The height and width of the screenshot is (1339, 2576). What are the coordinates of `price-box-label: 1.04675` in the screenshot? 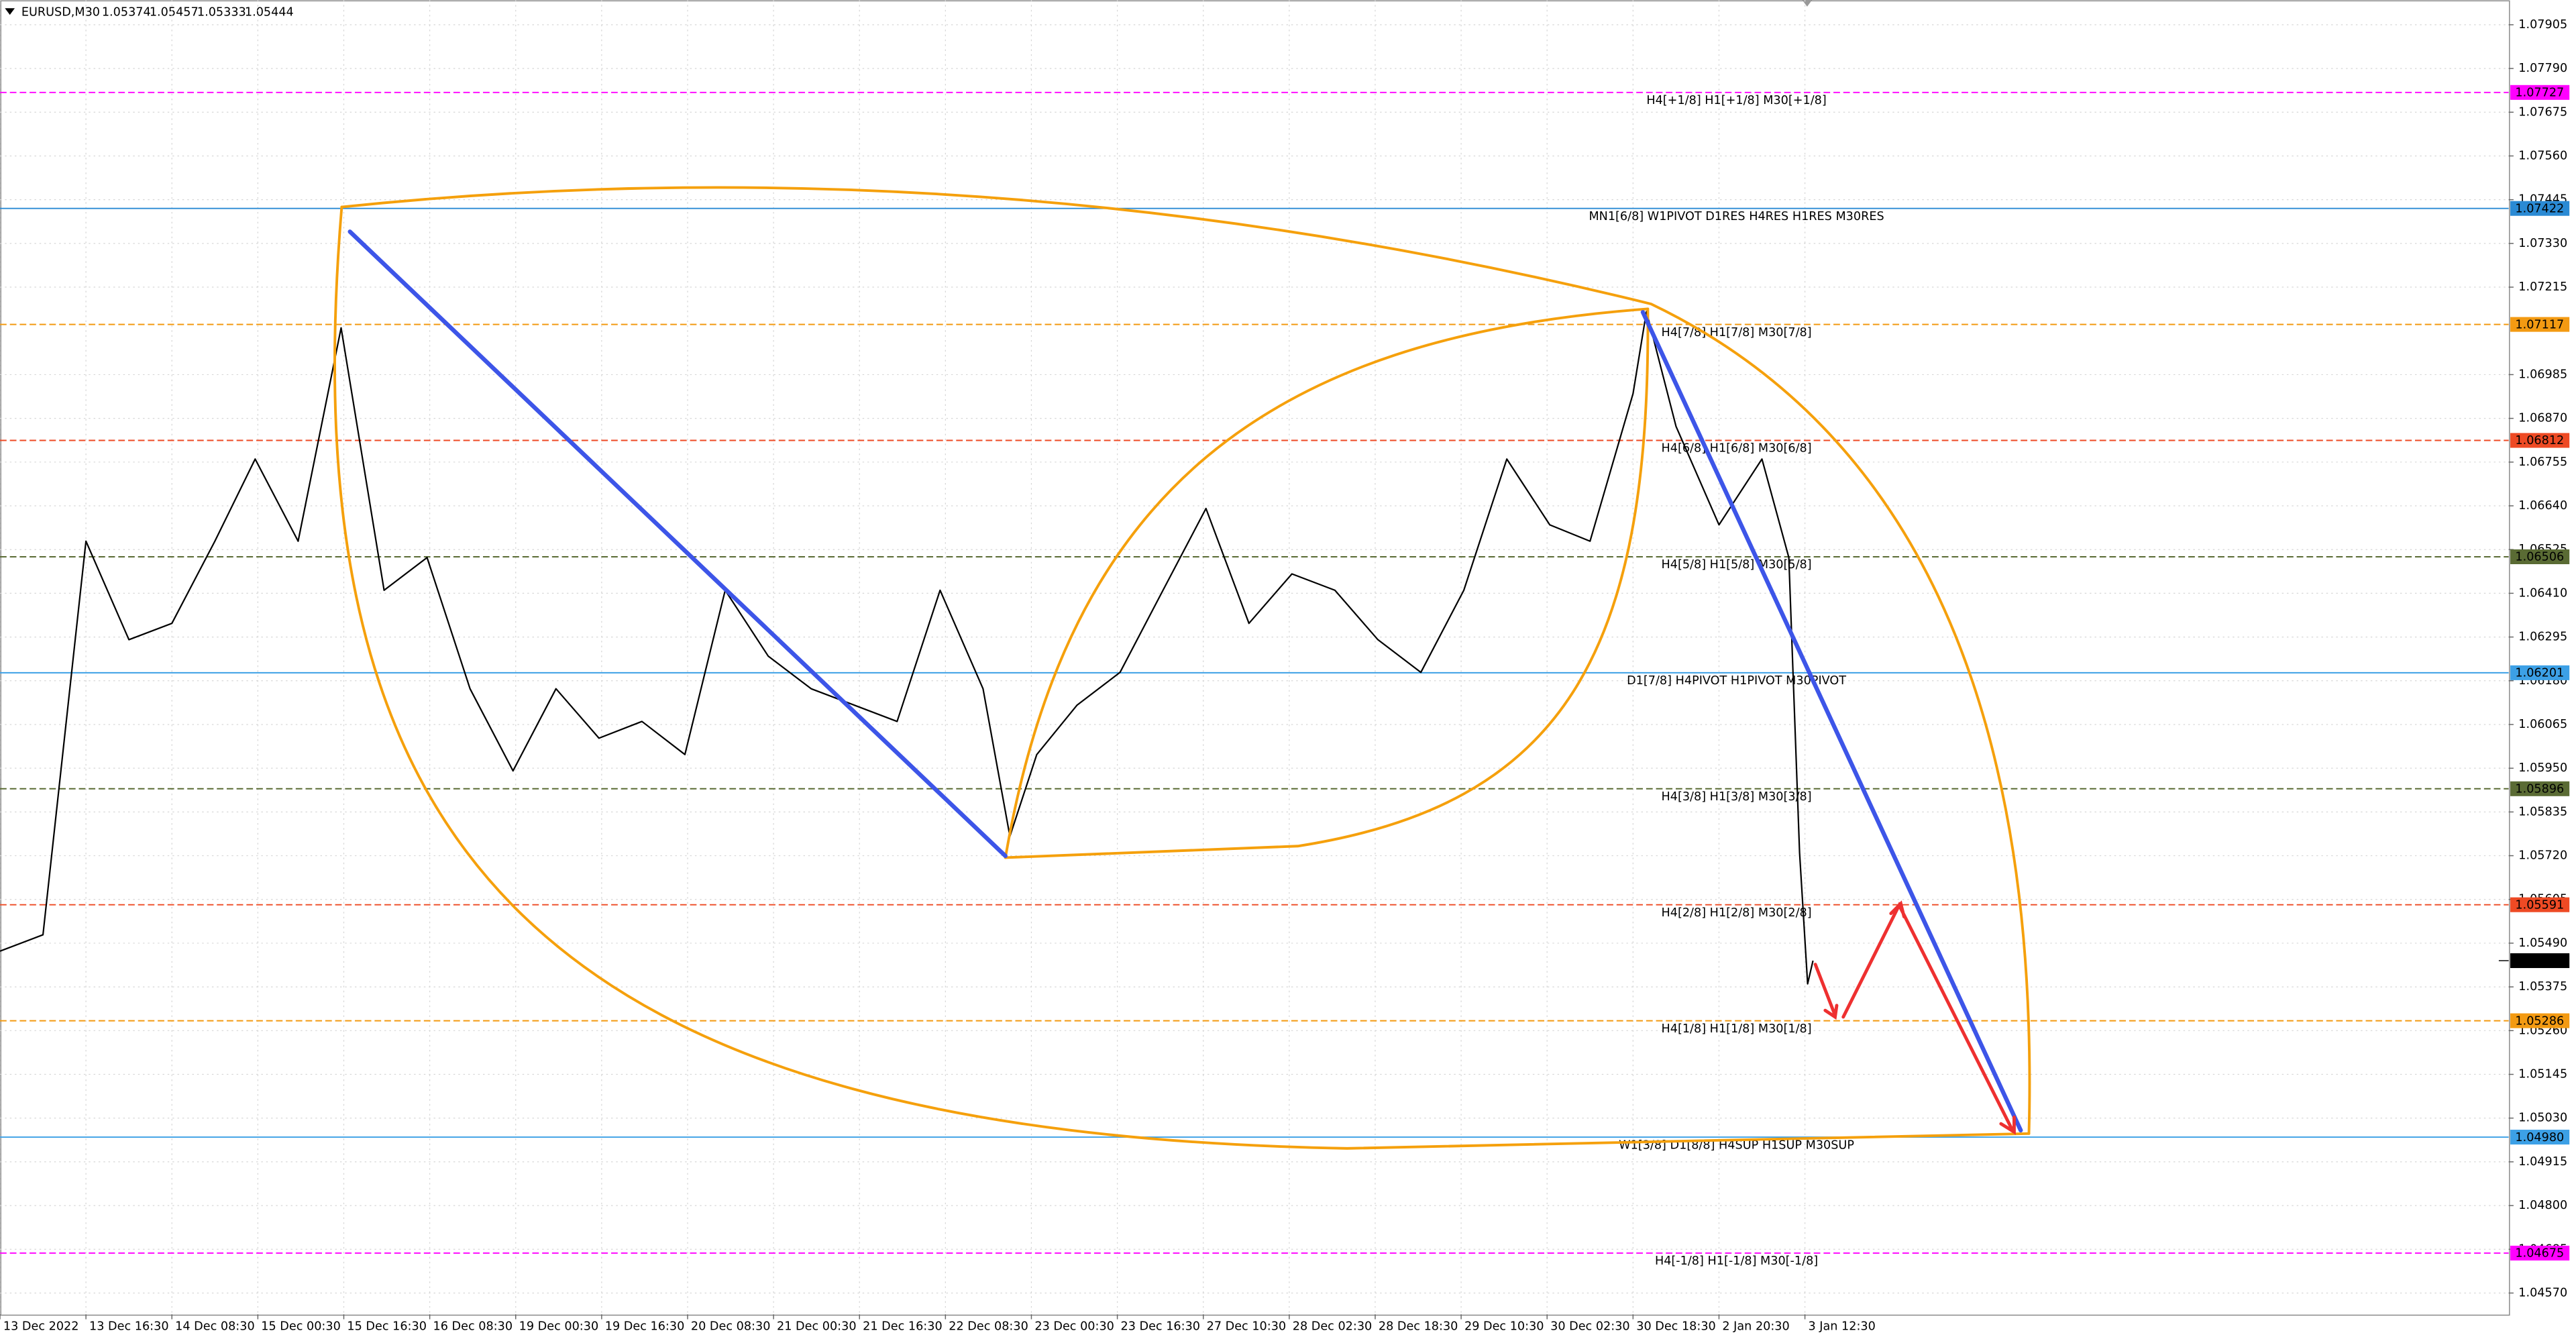 It's located at (2539, 1254).